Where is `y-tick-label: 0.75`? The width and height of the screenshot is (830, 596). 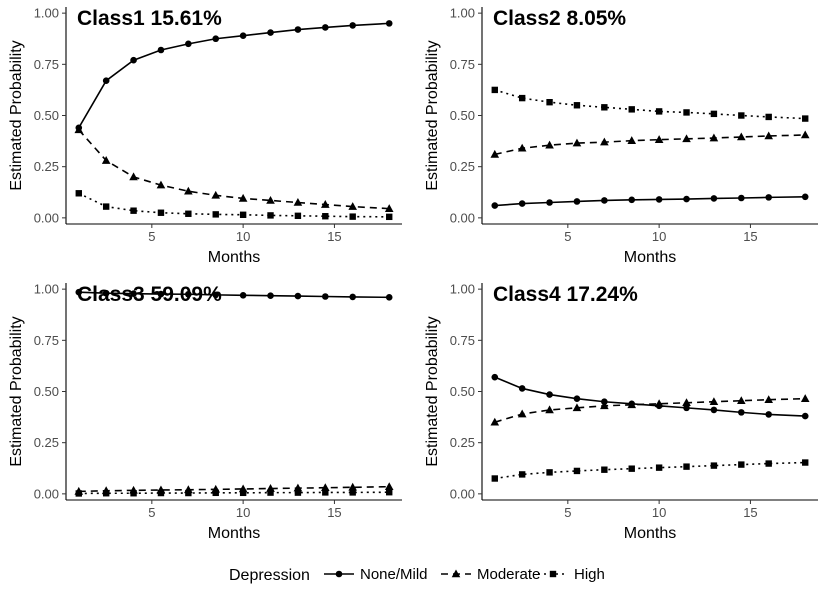
y-tick-label: 0.75 is located at coordinates (46, 64).